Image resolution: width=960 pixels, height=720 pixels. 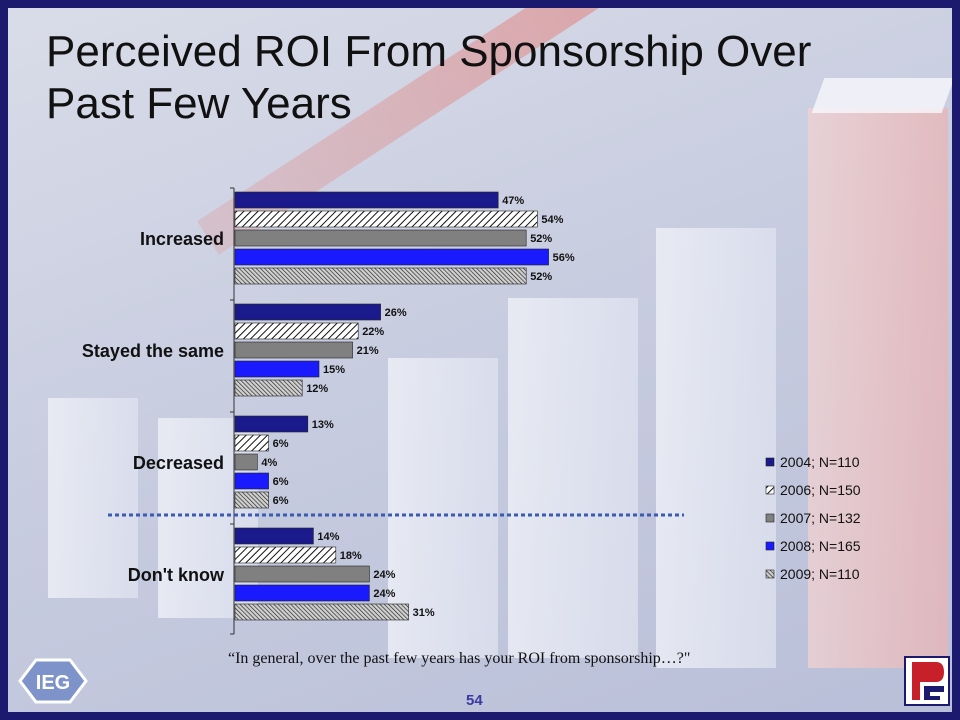 I want to click on ieg-logo-text: IEG, so click(x=53, y=683).